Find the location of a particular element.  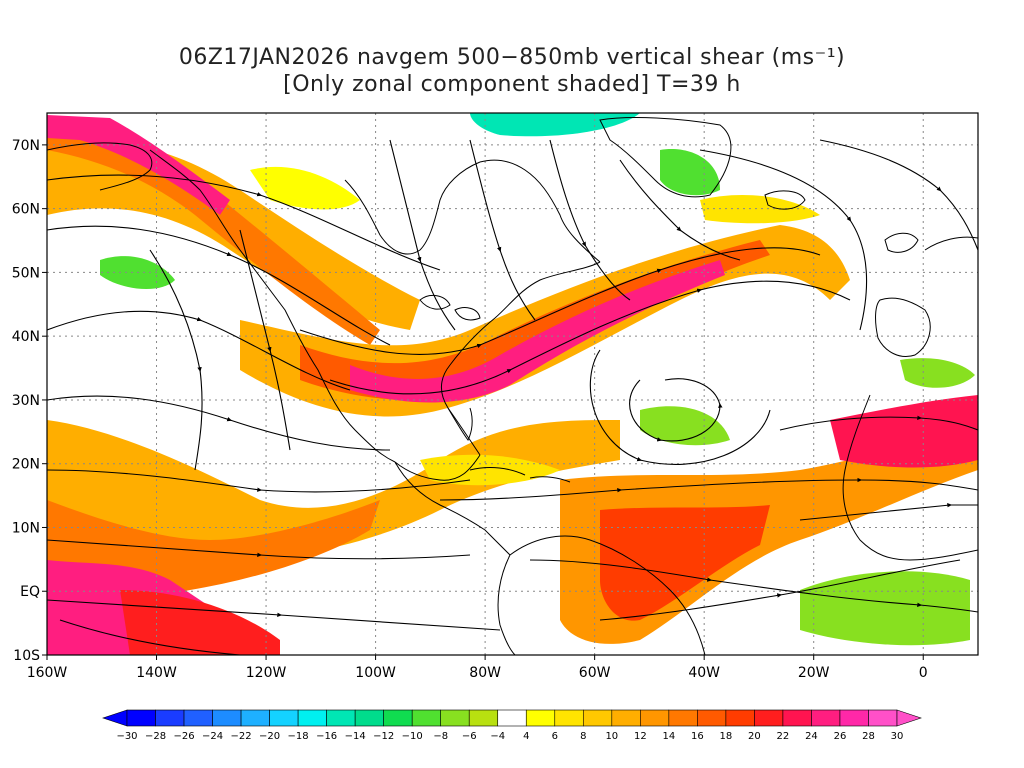

colorbar-tick-label: 4 is located at coordinates (526, 736).